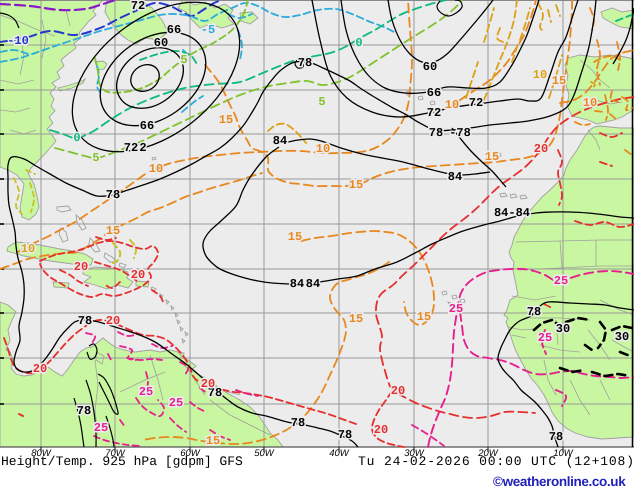 The image size is (634, 490). What do you see at coordinates (488, 453) in the screenshot?
I see `svg-text: 20W` at bounding box center [488, 453].